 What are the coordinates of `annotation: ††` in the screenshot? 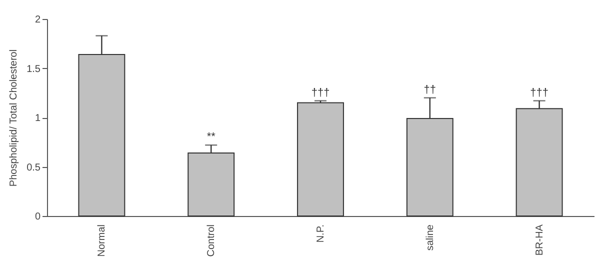 It's located at (430, 90).